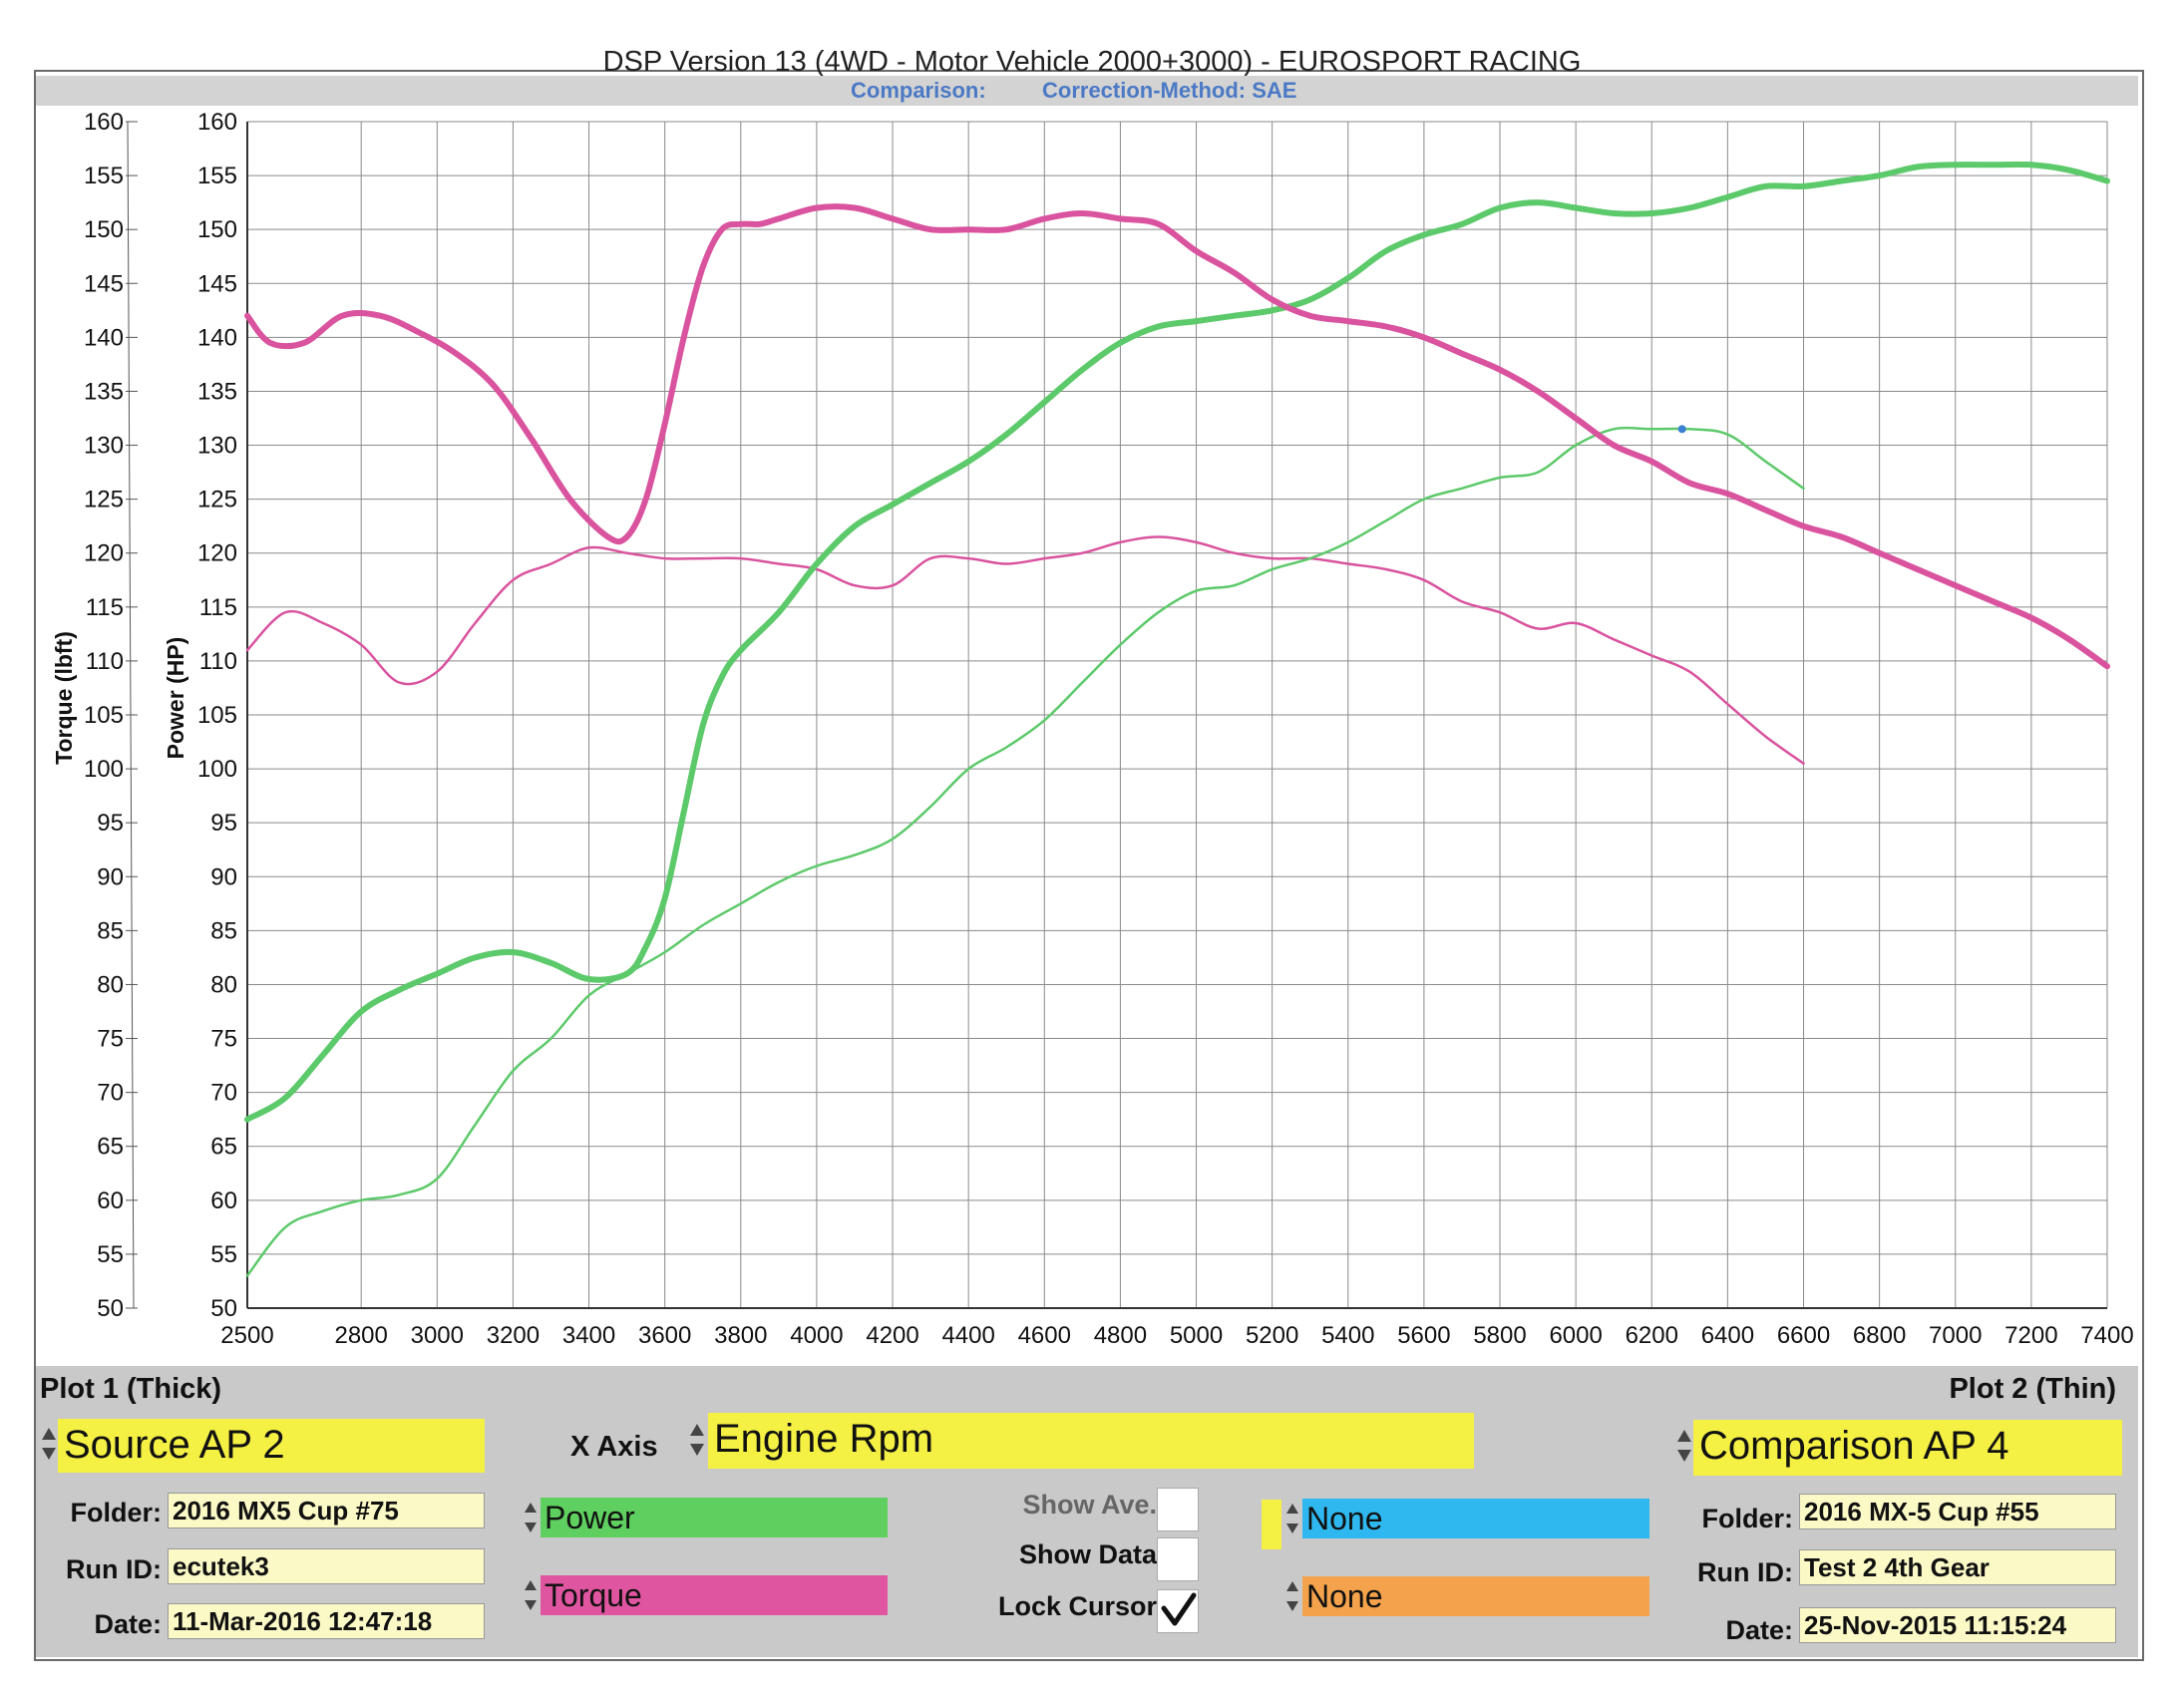 This screenshot has height=1695, width=2184. What do you see at coordinates (816, 1335) in the screenshot?
I see `x-tick-label: 4000` at bounding box center [816, 1335].